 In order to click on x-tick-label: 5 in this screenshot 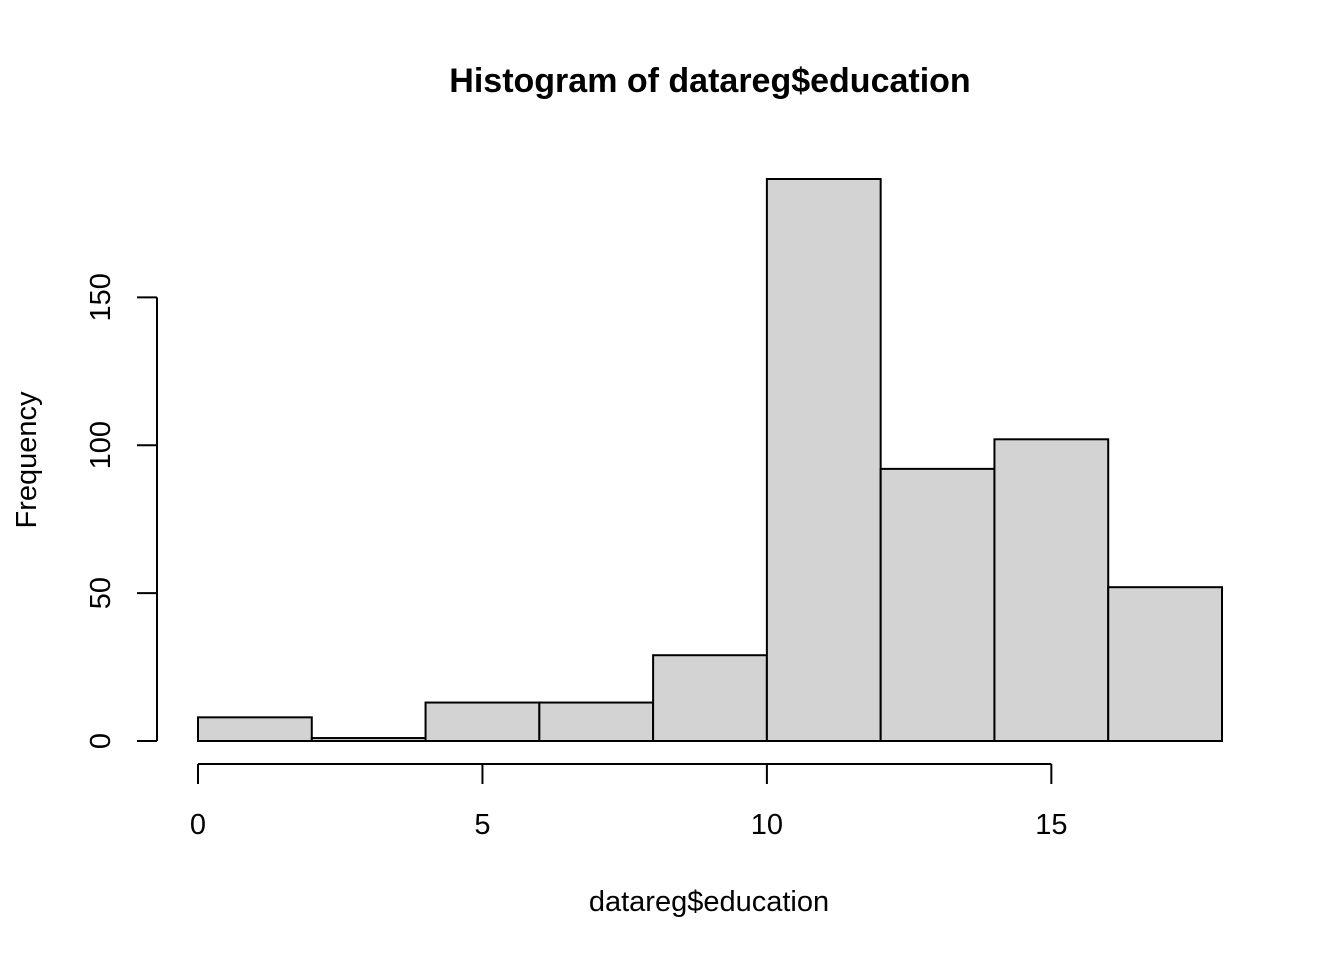, I will do `click(482, 825)`.